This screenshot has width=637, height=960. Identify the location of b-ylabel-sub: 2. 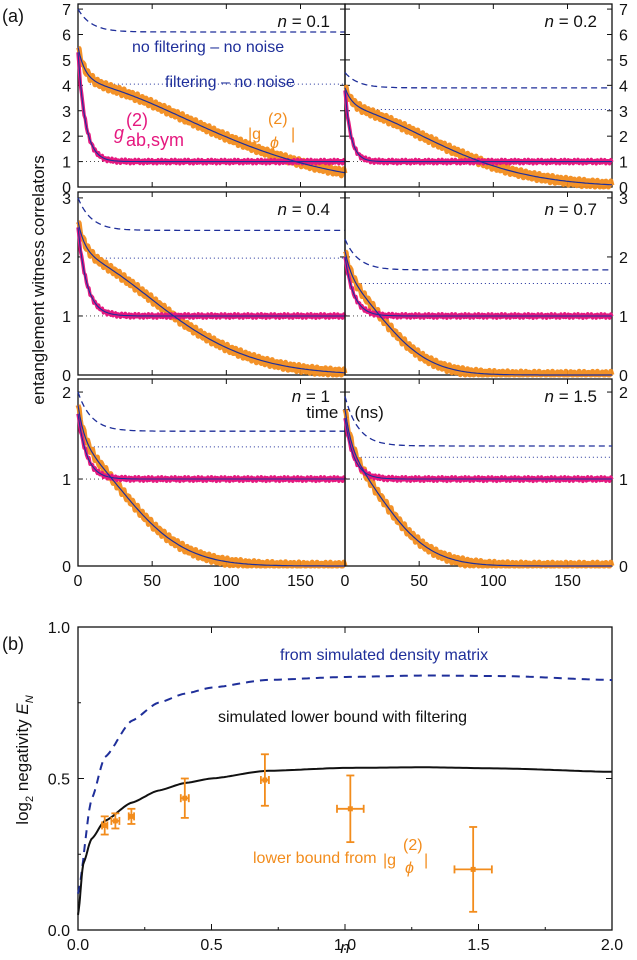
(30, 799).